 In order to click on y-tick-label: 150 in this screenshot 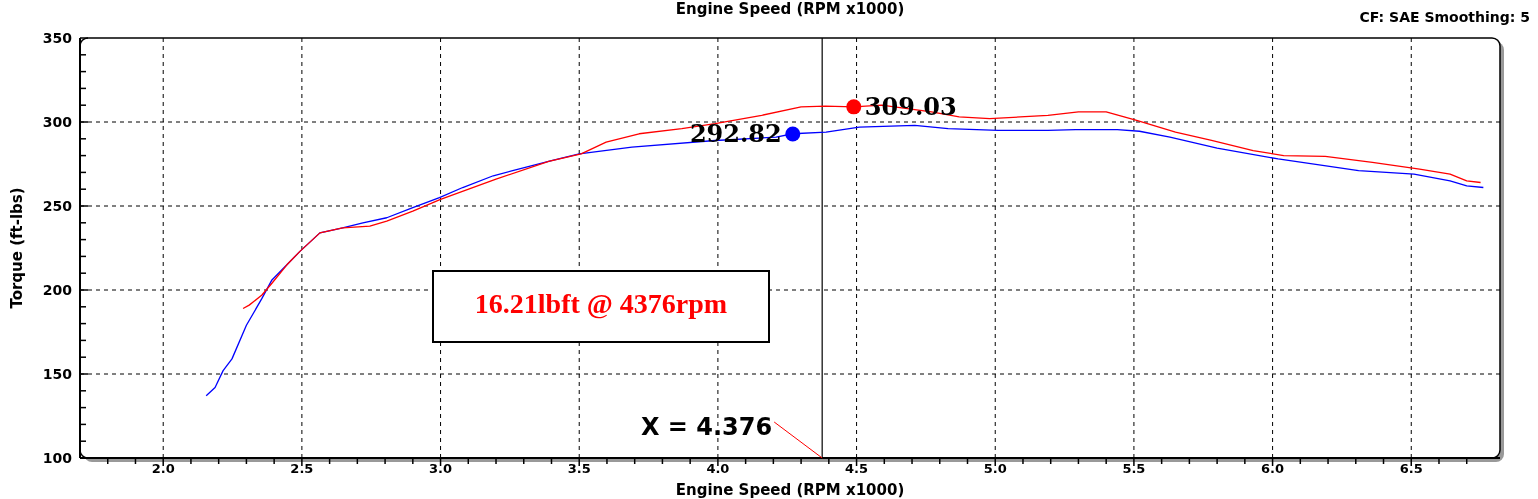, I will do `click(57, 374)`.